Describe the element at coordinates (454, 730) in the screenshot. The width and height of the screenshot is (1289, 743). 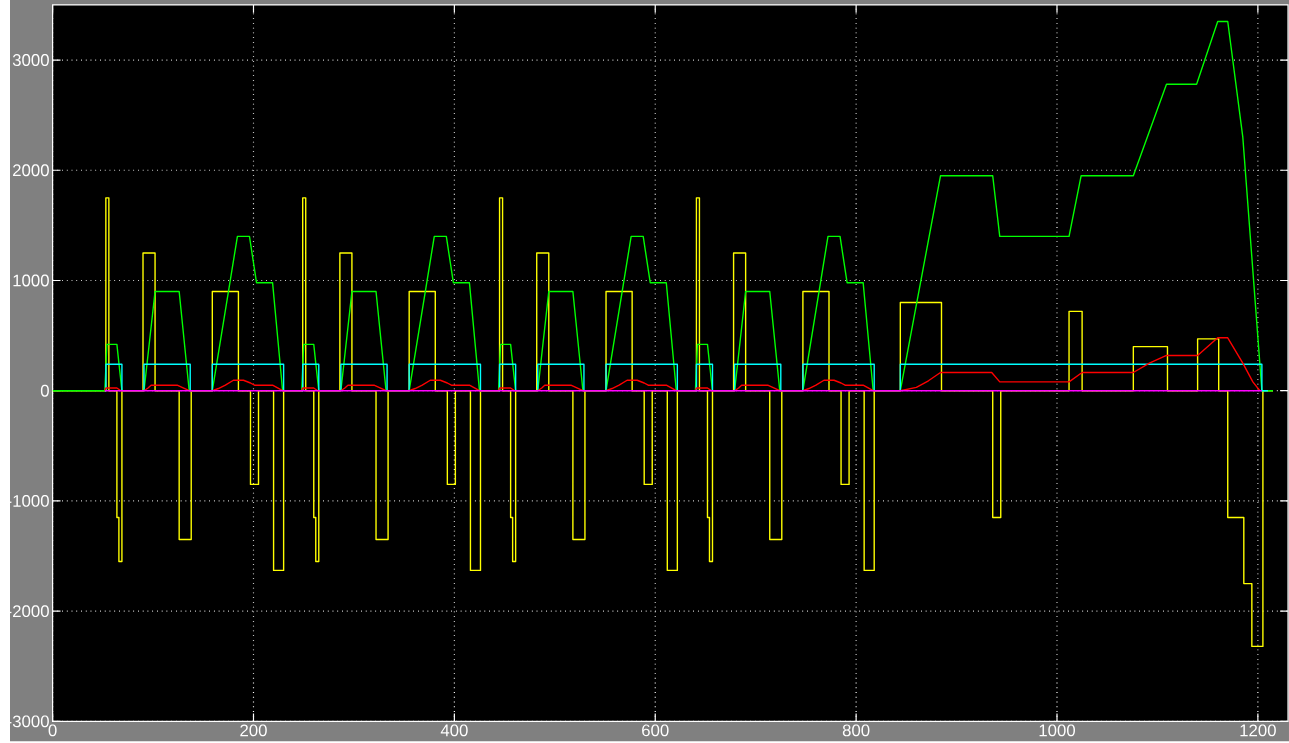
I see `x-tick-label: 400` at that location.